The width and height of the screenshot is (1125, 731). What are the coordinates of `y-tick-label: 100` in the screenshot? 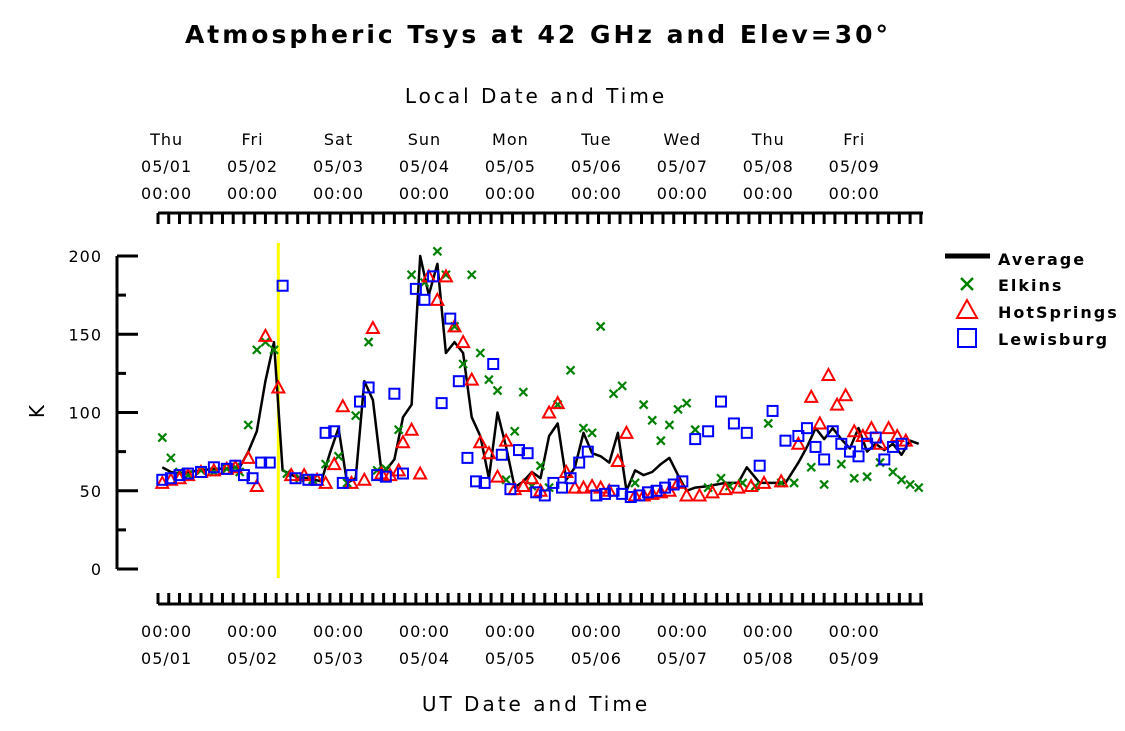 It's located at (85, 413).